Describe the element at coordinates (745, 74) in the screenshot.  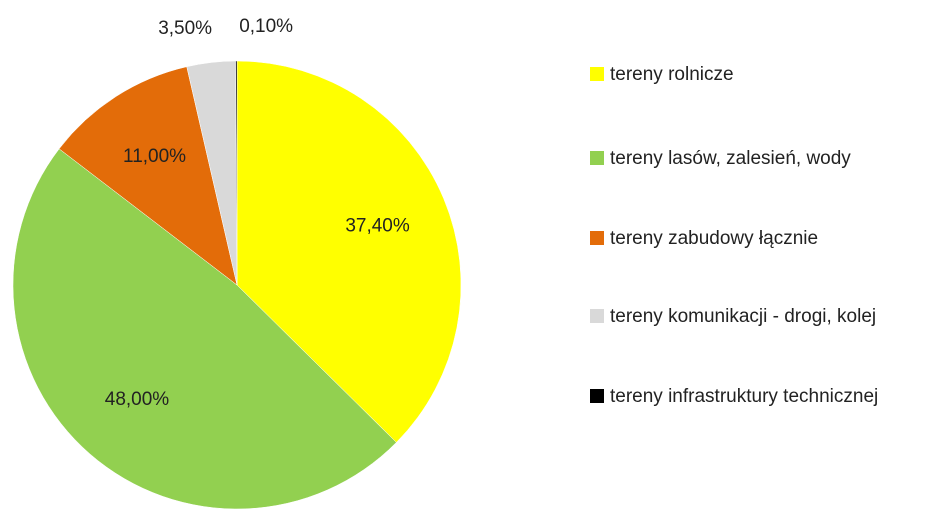
I see `legend-item: tereny rolnicze` at that location.